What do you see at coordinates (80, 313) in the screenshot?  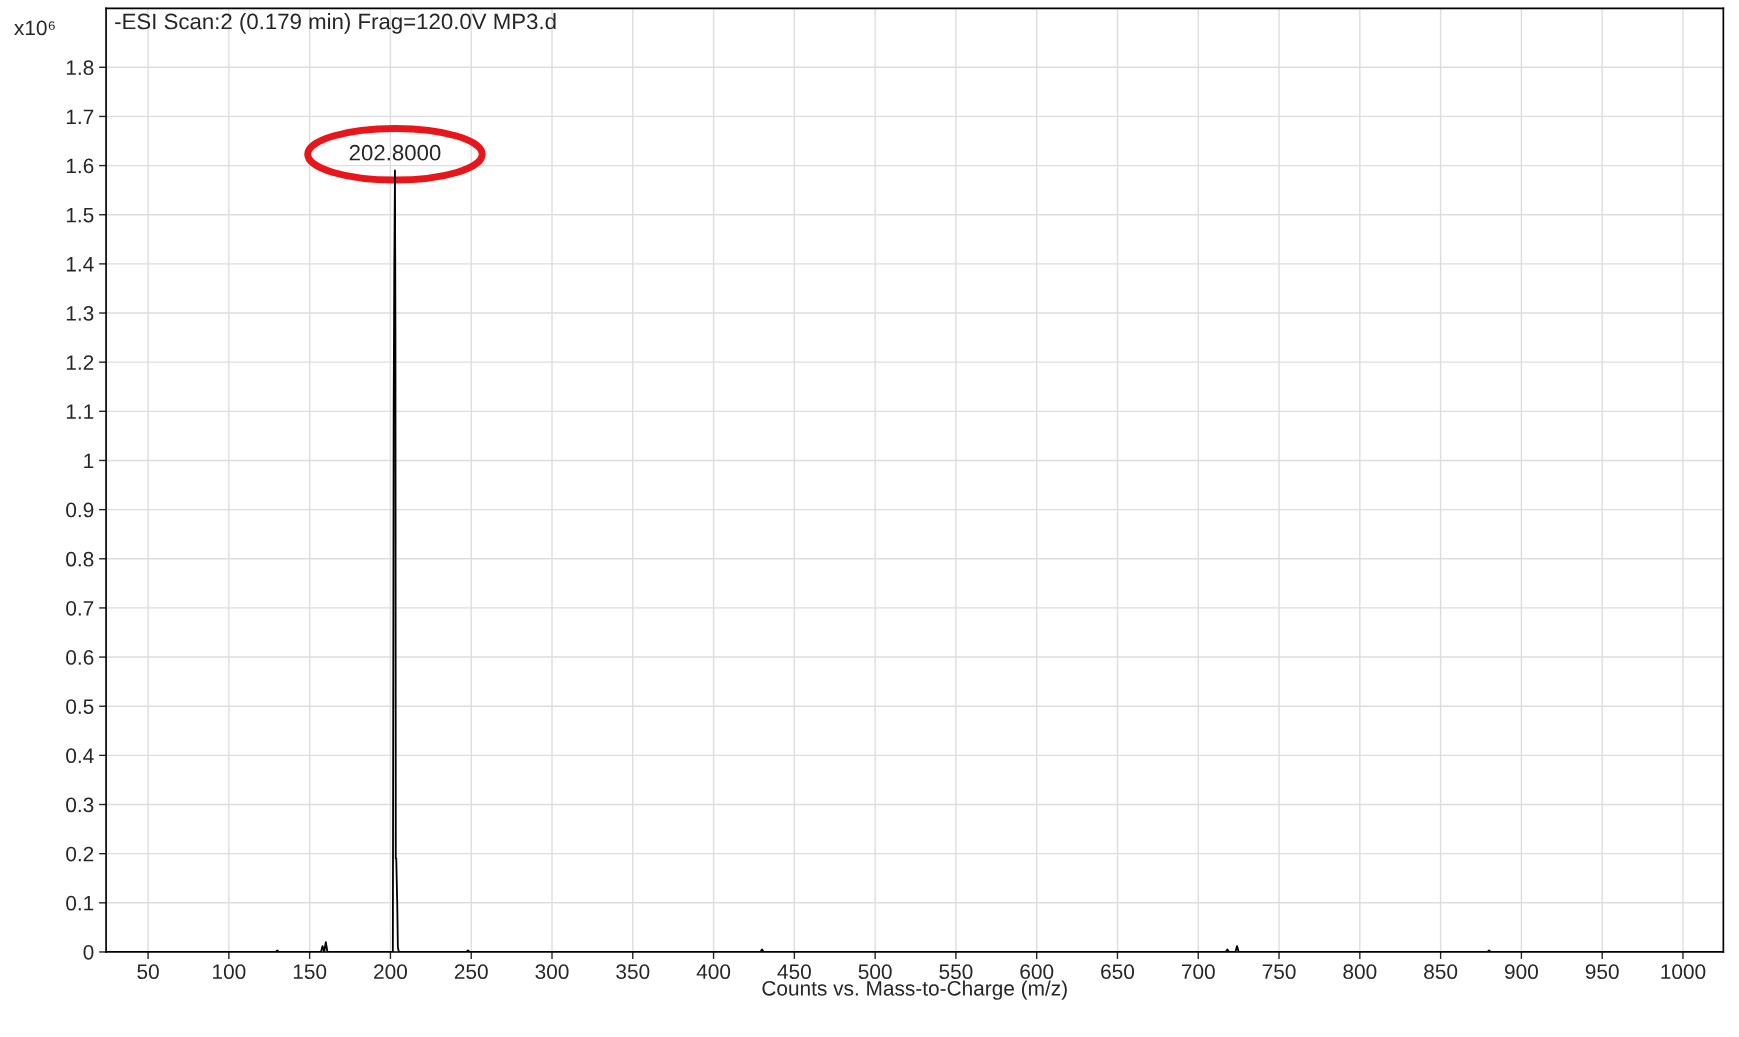 I see `y-tick-label: 1.3` at bounding box center [80, 313].